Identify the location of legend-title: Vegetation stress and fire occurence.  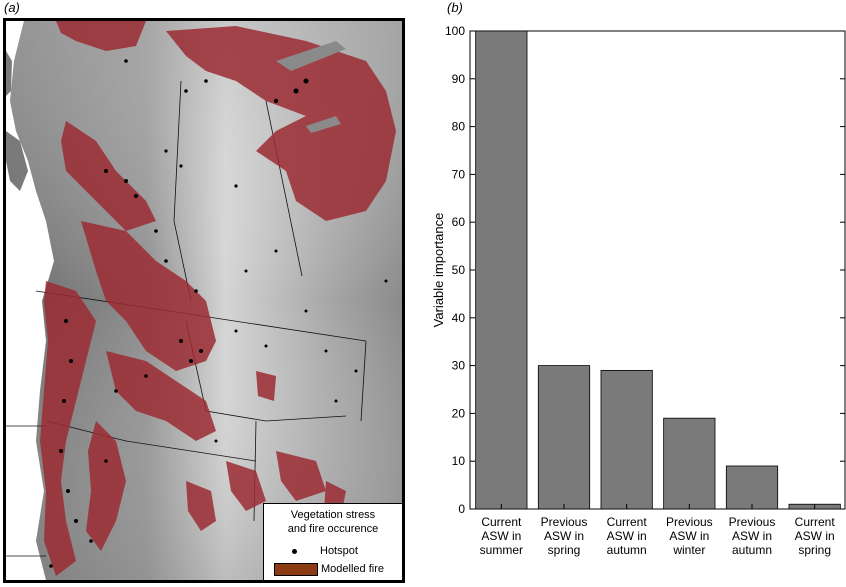
(333, 522).